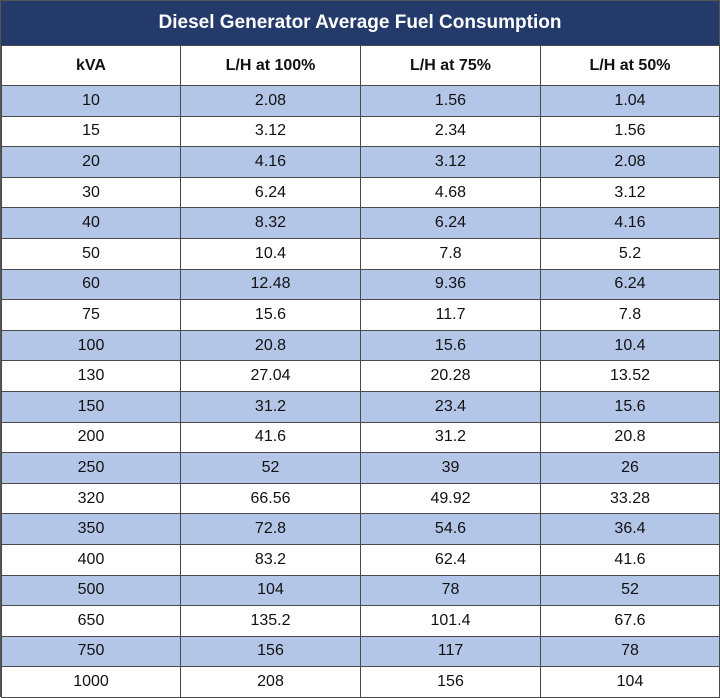 The height and width of the screenshot is (698, 720). I want to click on cell-lh-75: 7.8, so click(450, 253).